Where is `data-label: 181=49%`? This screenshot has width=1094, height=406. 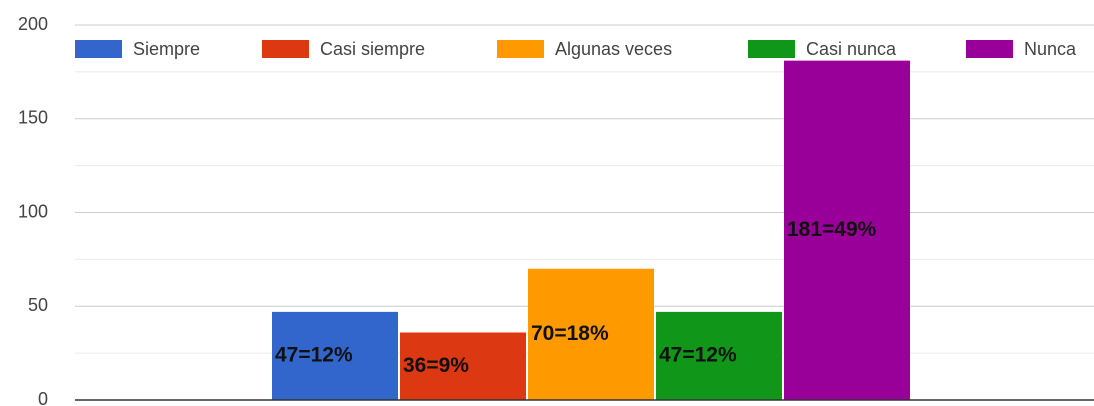
data-label: 181=49% is located at coordinates (832, 229).